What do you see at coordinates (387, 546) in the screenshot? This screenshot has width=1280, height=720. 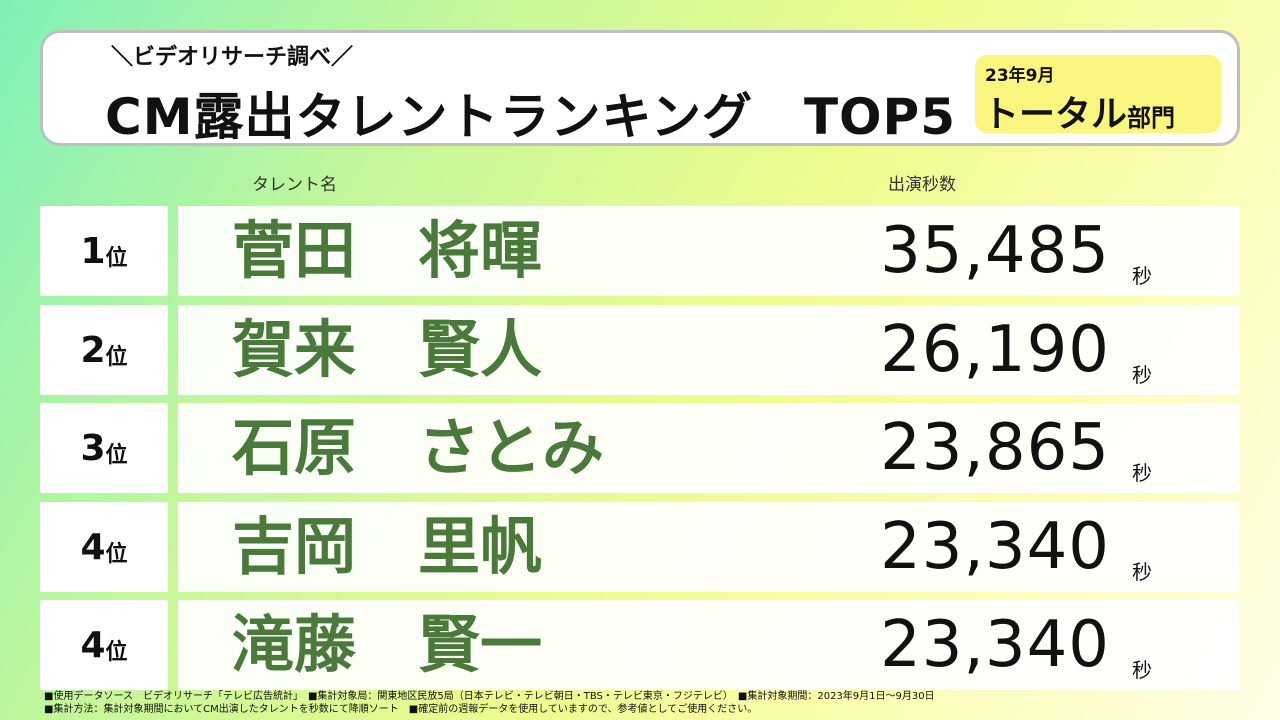 I see `talent-name: 吉岡 里帆` at bounding box center [387, 546].